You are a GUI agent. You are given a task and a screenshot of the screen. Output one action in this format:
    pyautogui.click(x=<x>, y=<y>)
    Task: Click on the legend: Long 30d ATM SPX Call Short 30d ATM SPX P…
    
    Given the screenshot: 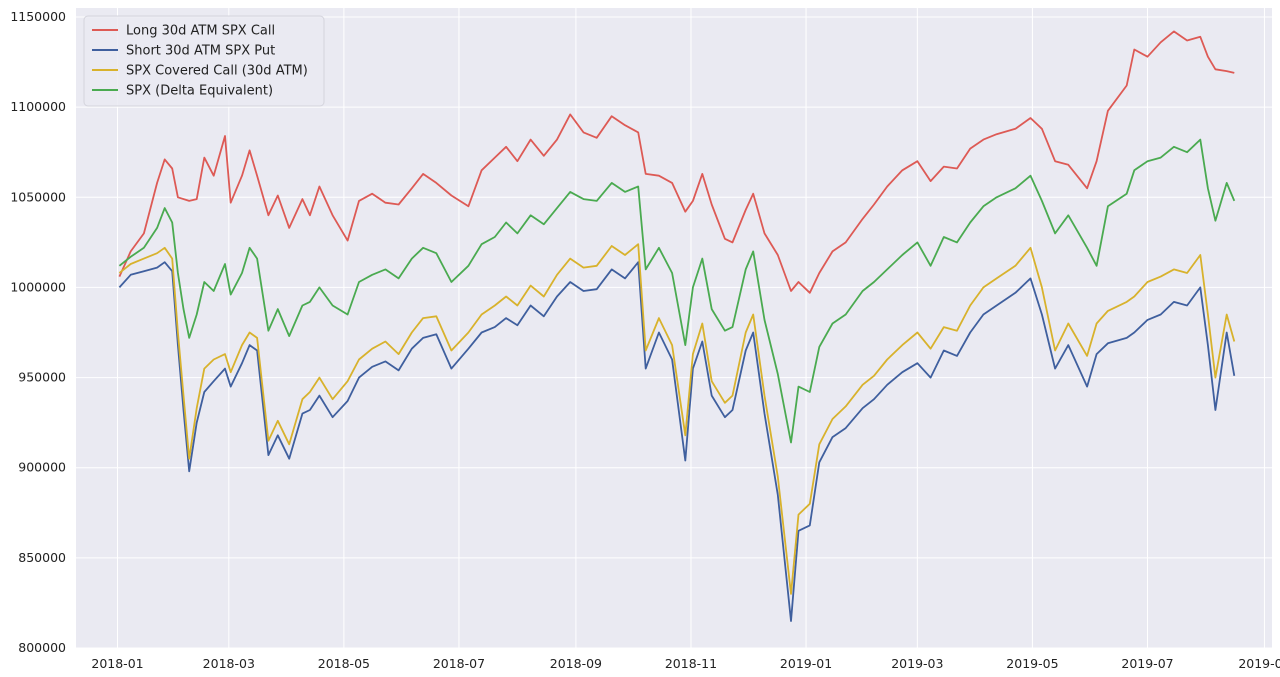 What is the action you would take?
    pyautogui.click(x=204, y=61)
    